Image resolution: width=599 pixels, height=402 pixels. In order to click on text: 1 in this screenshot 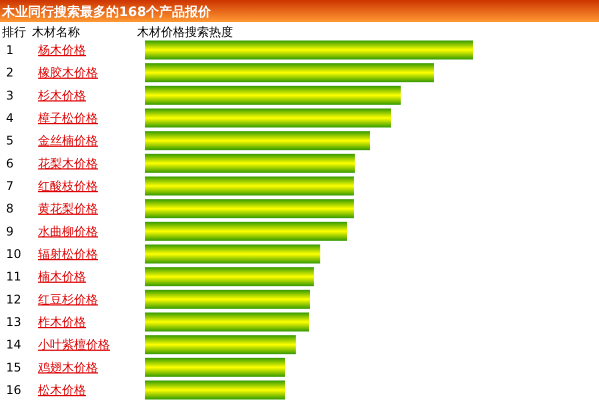, I will do `click(10, 50)`.